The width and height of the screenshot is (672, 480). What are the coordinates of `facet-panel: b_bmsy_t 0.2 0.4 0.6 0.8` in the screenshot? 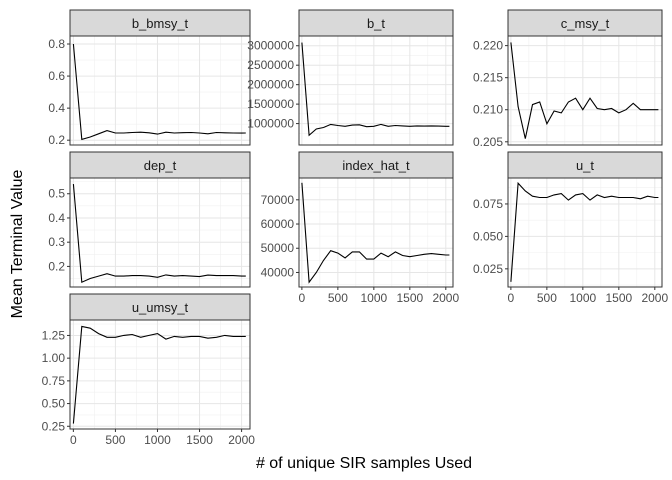 It's located at (149, 78).